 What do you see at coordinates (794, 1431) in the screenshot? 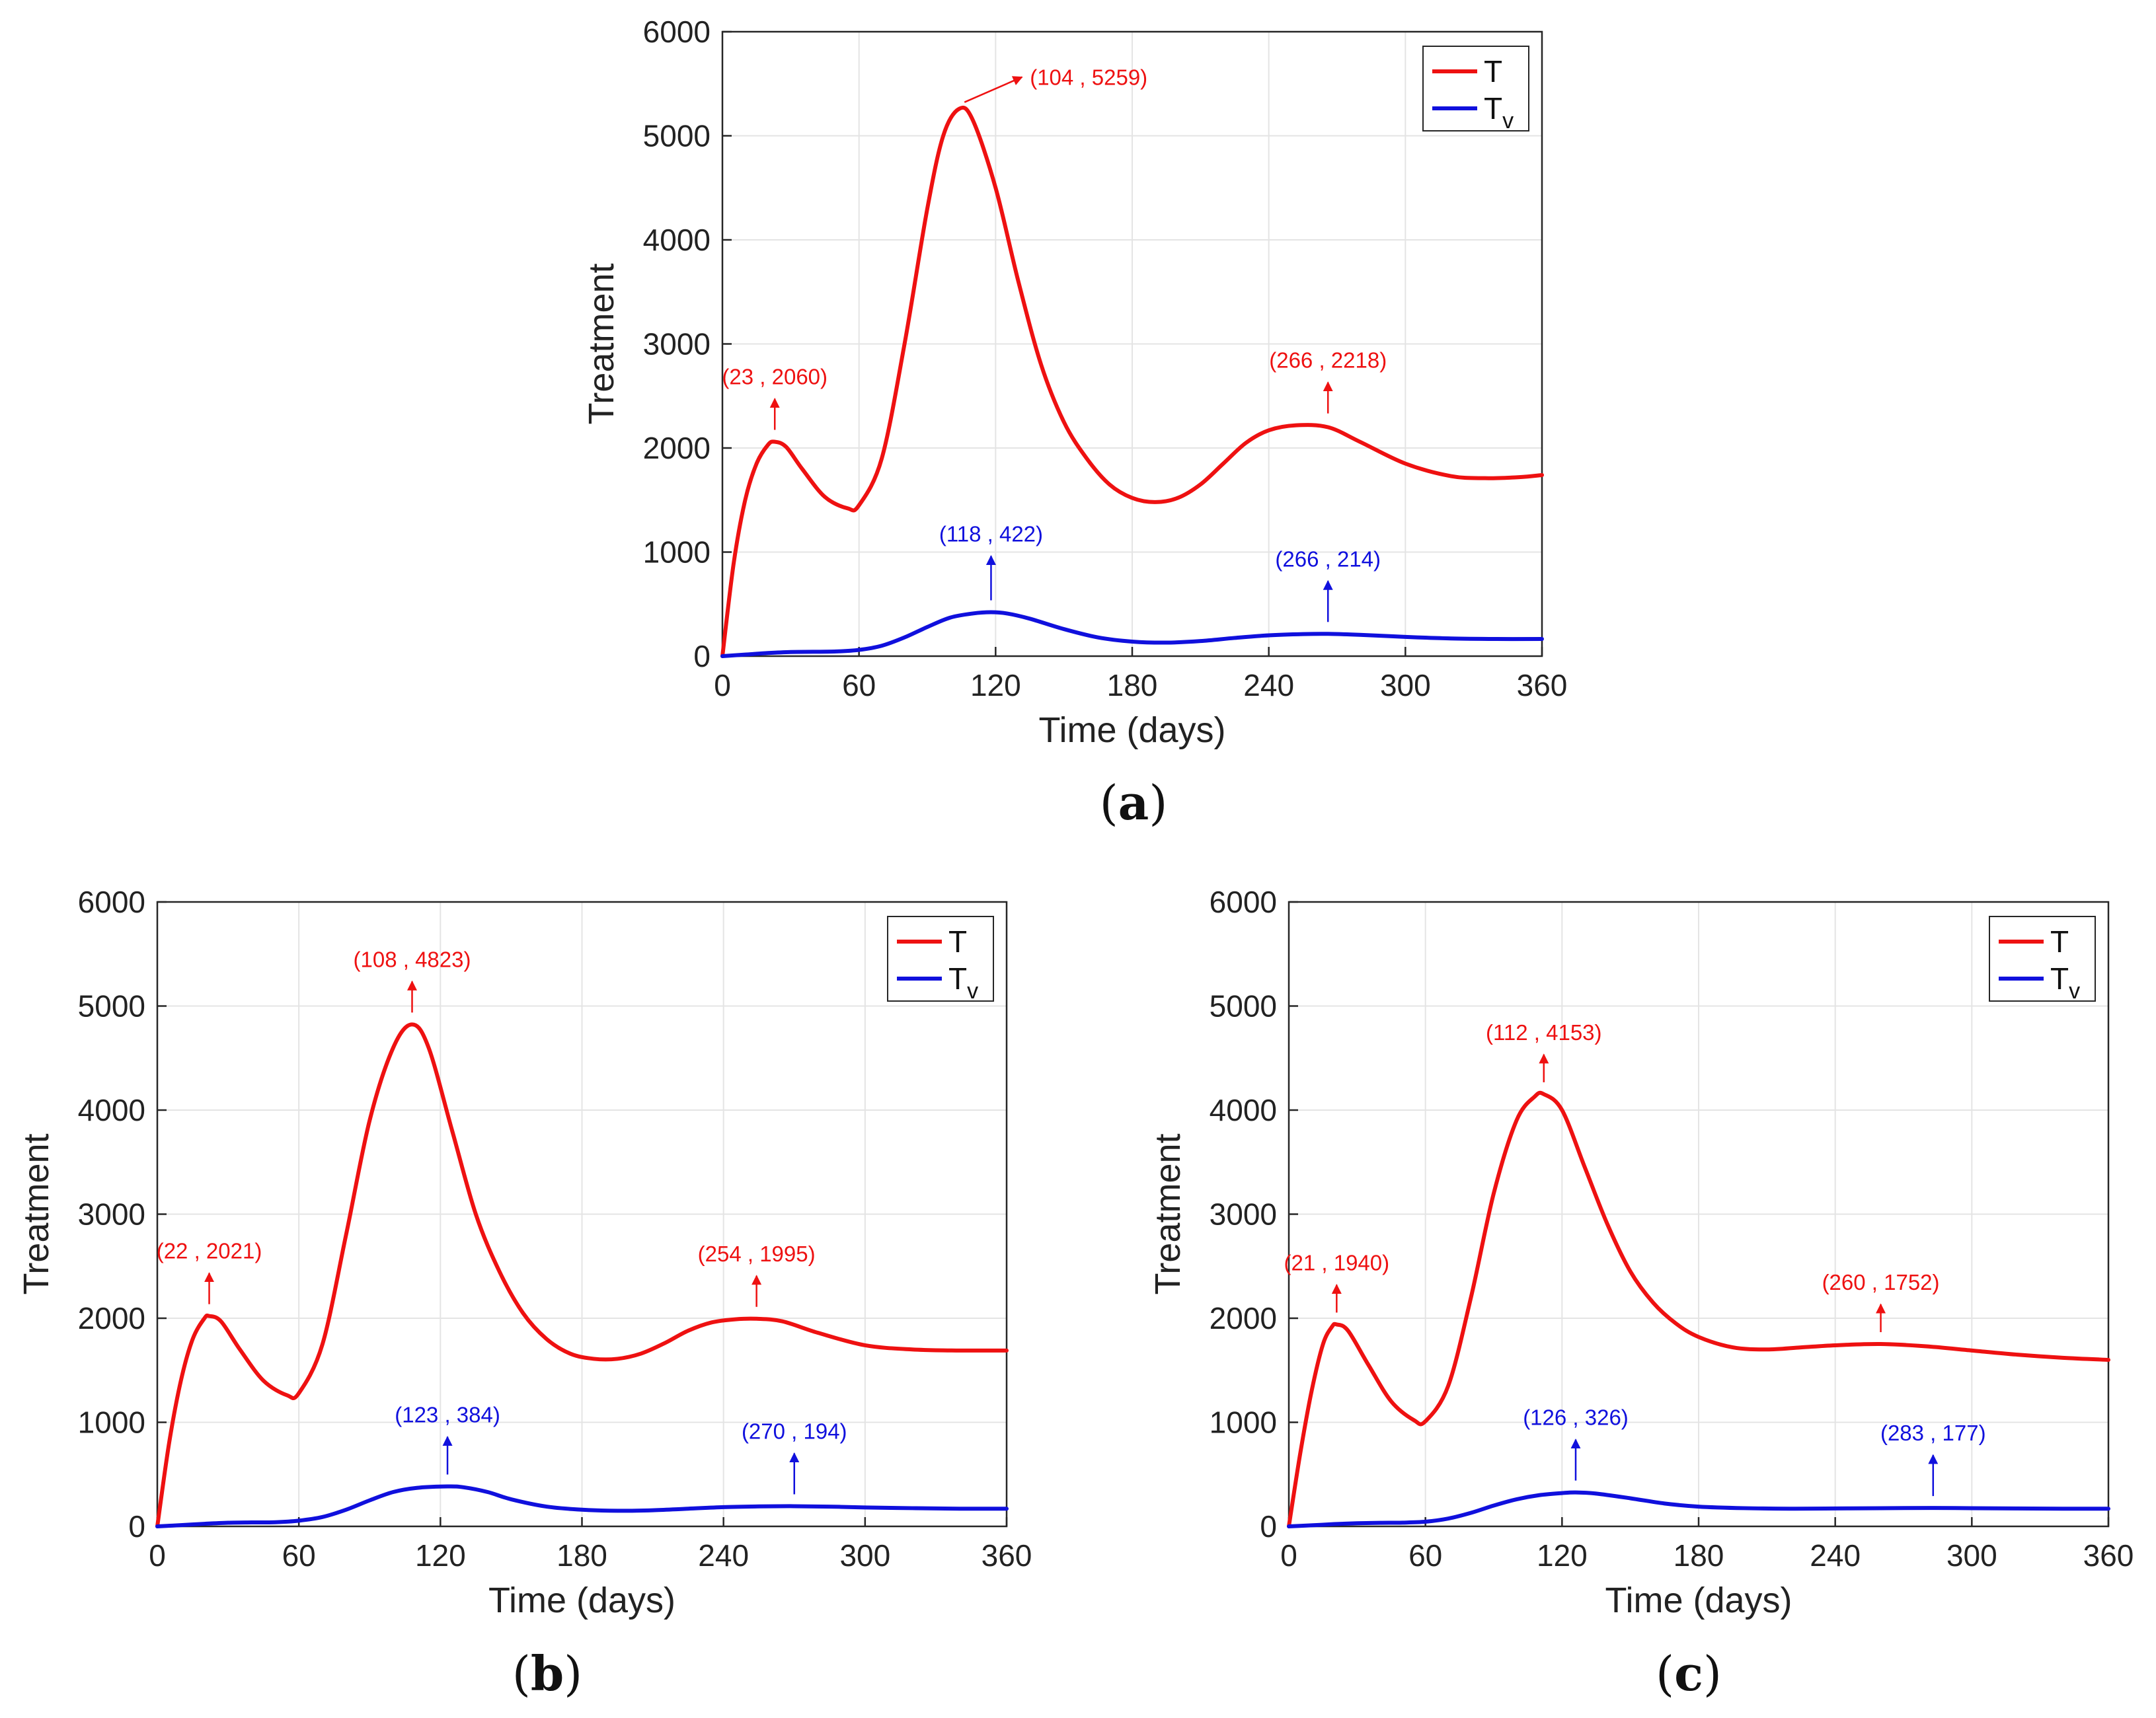
I see `annotation-label: (270 , 194)` at bounding box center [794, 1431].